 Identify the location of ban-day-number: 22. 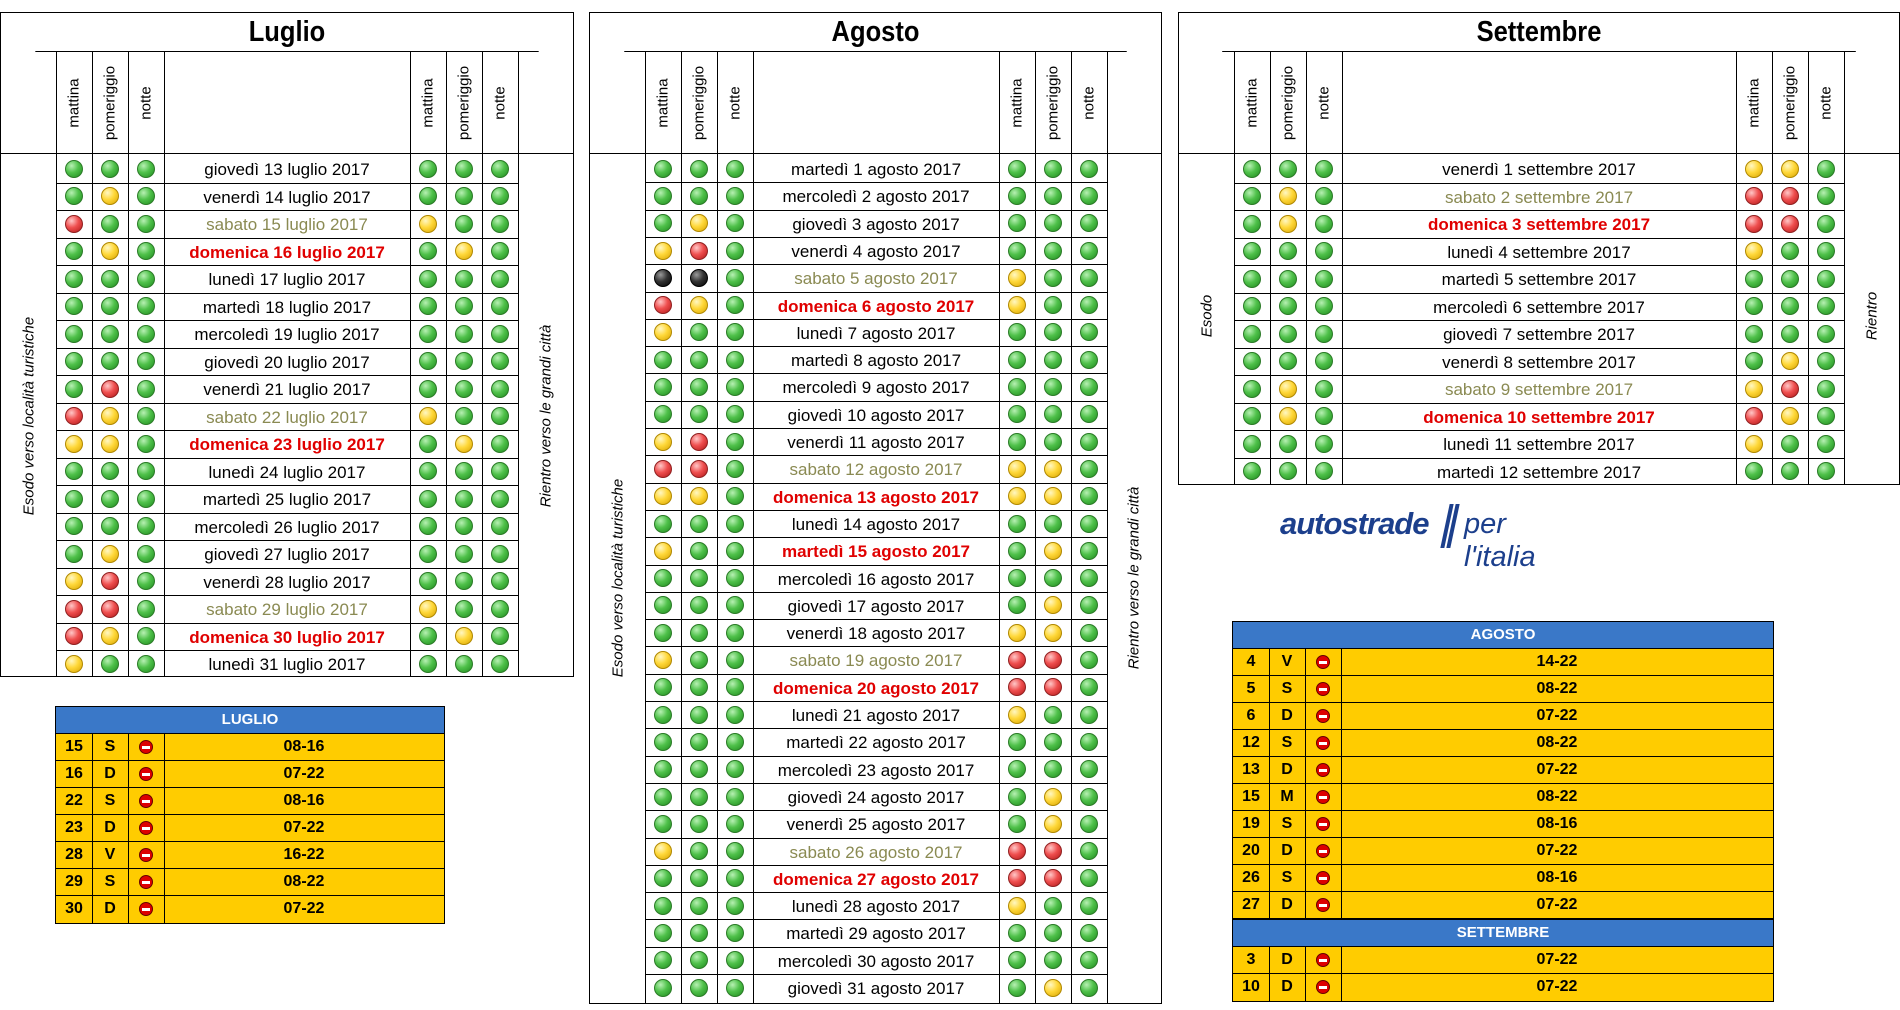
(74, 801).